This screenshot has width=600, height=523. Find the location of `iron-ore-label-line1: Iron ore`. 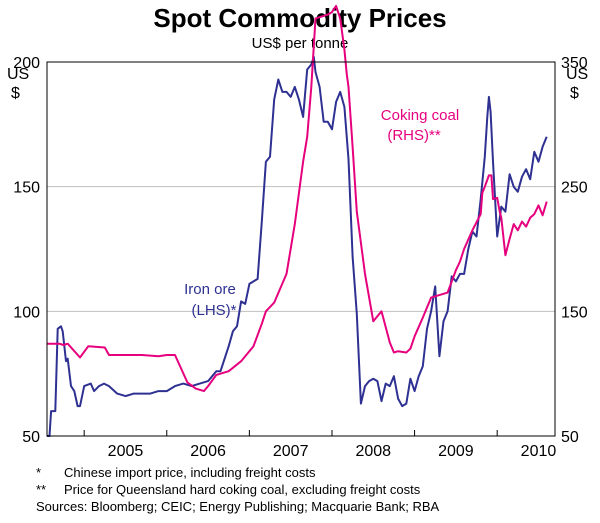

iron-ore-label-line1: Iron ore is located at coordinates (210, 289).